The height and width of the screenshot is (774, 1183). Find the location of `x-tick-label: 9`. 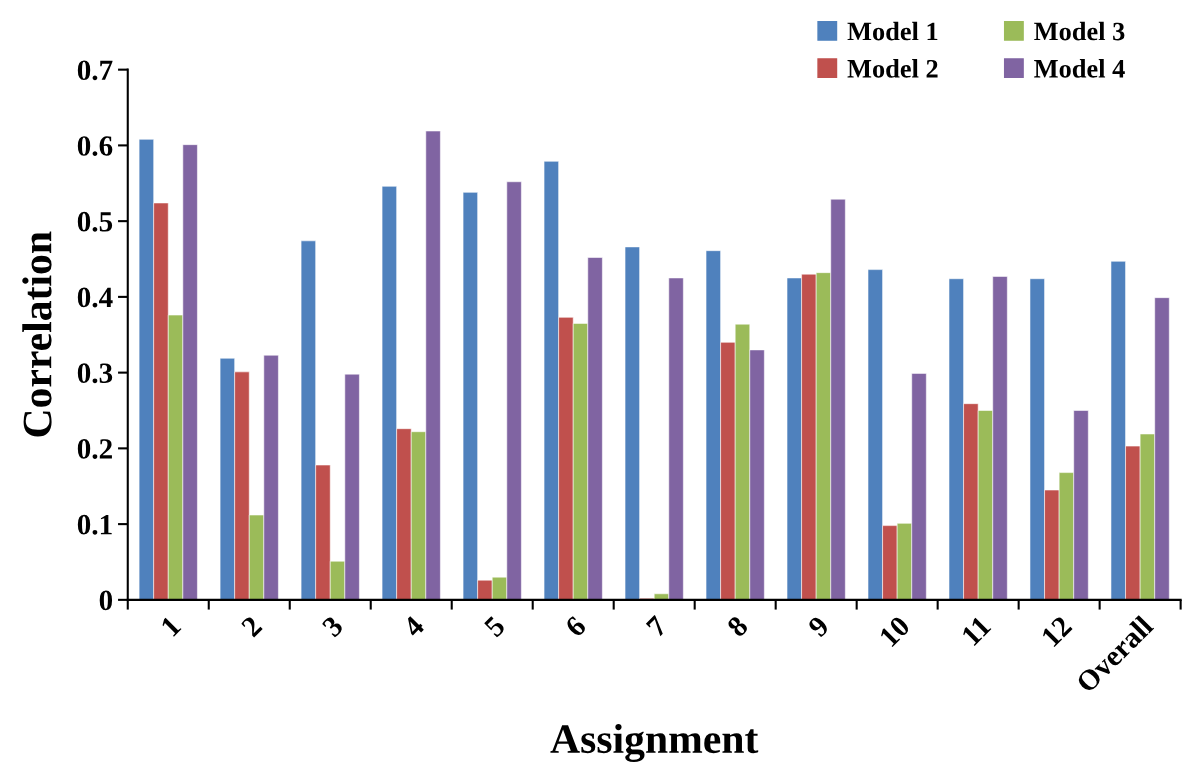

x-tick-label: 9 is located at coordinates (818, 626).